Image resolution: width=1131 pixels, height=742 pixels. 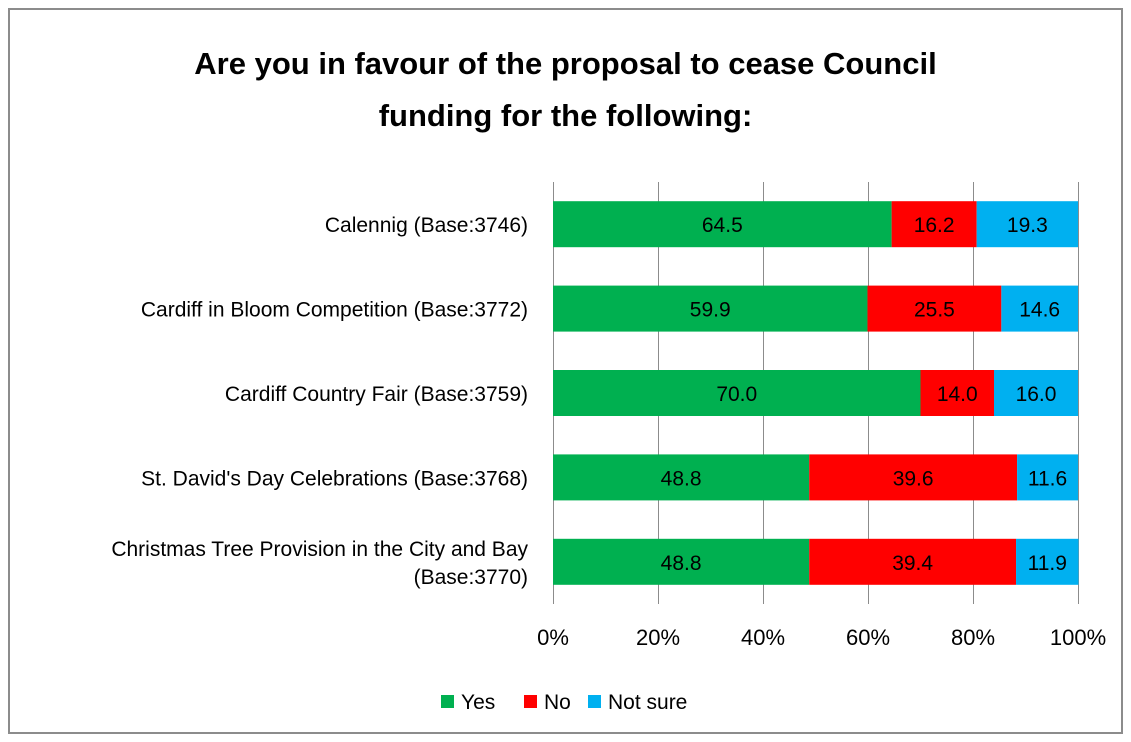 I want to click on category-label: Cardiff in Bloom Competition (Base:3772), so click(x=334, y=310).